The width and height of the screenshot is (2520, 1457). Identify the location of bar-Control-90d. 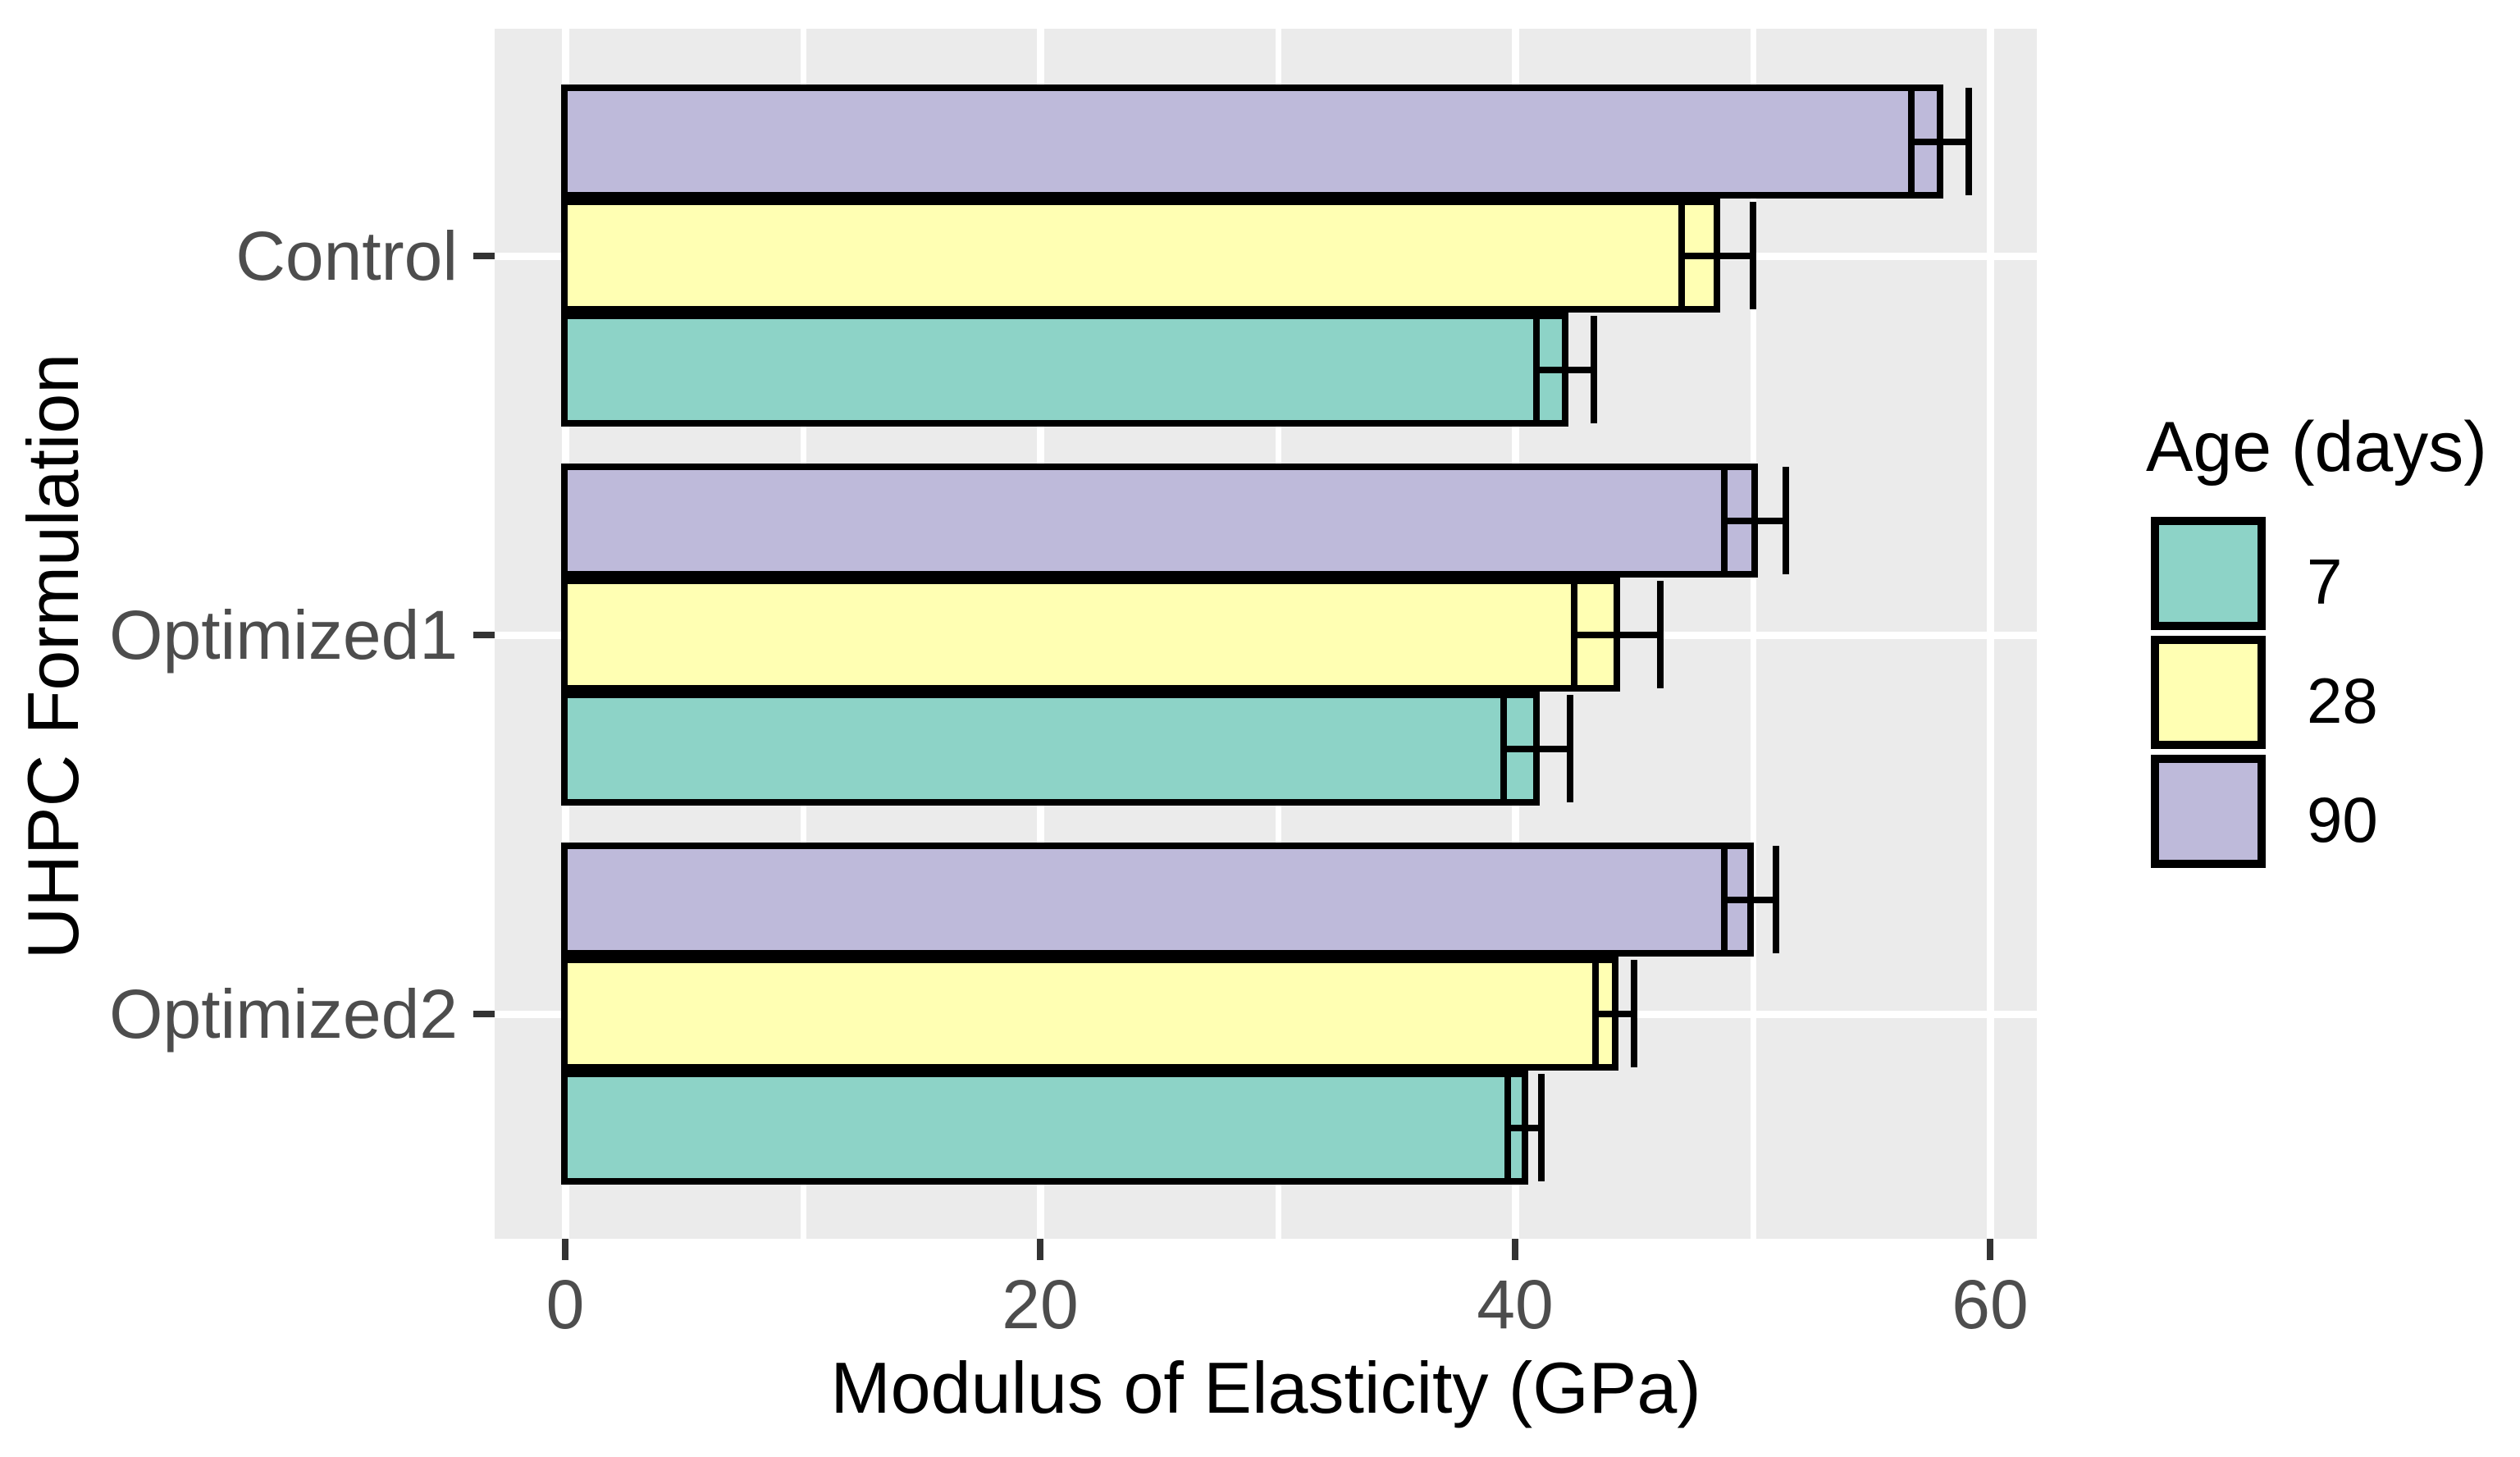
(1252, 141).